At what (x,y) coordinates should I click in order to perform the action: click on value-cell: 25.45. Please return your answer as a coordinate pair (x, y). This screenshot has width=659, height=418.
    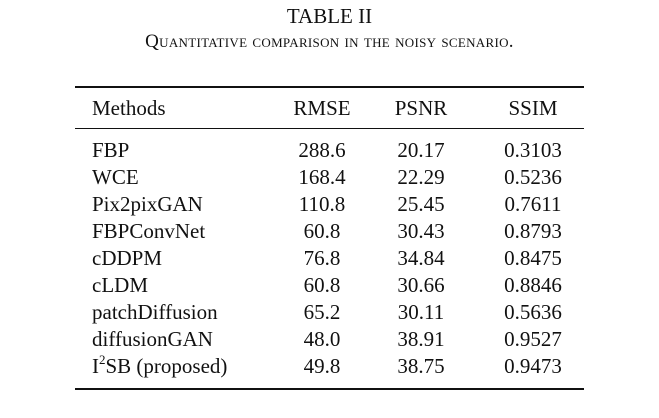
    Looking at the image, I should click on (421, 204).